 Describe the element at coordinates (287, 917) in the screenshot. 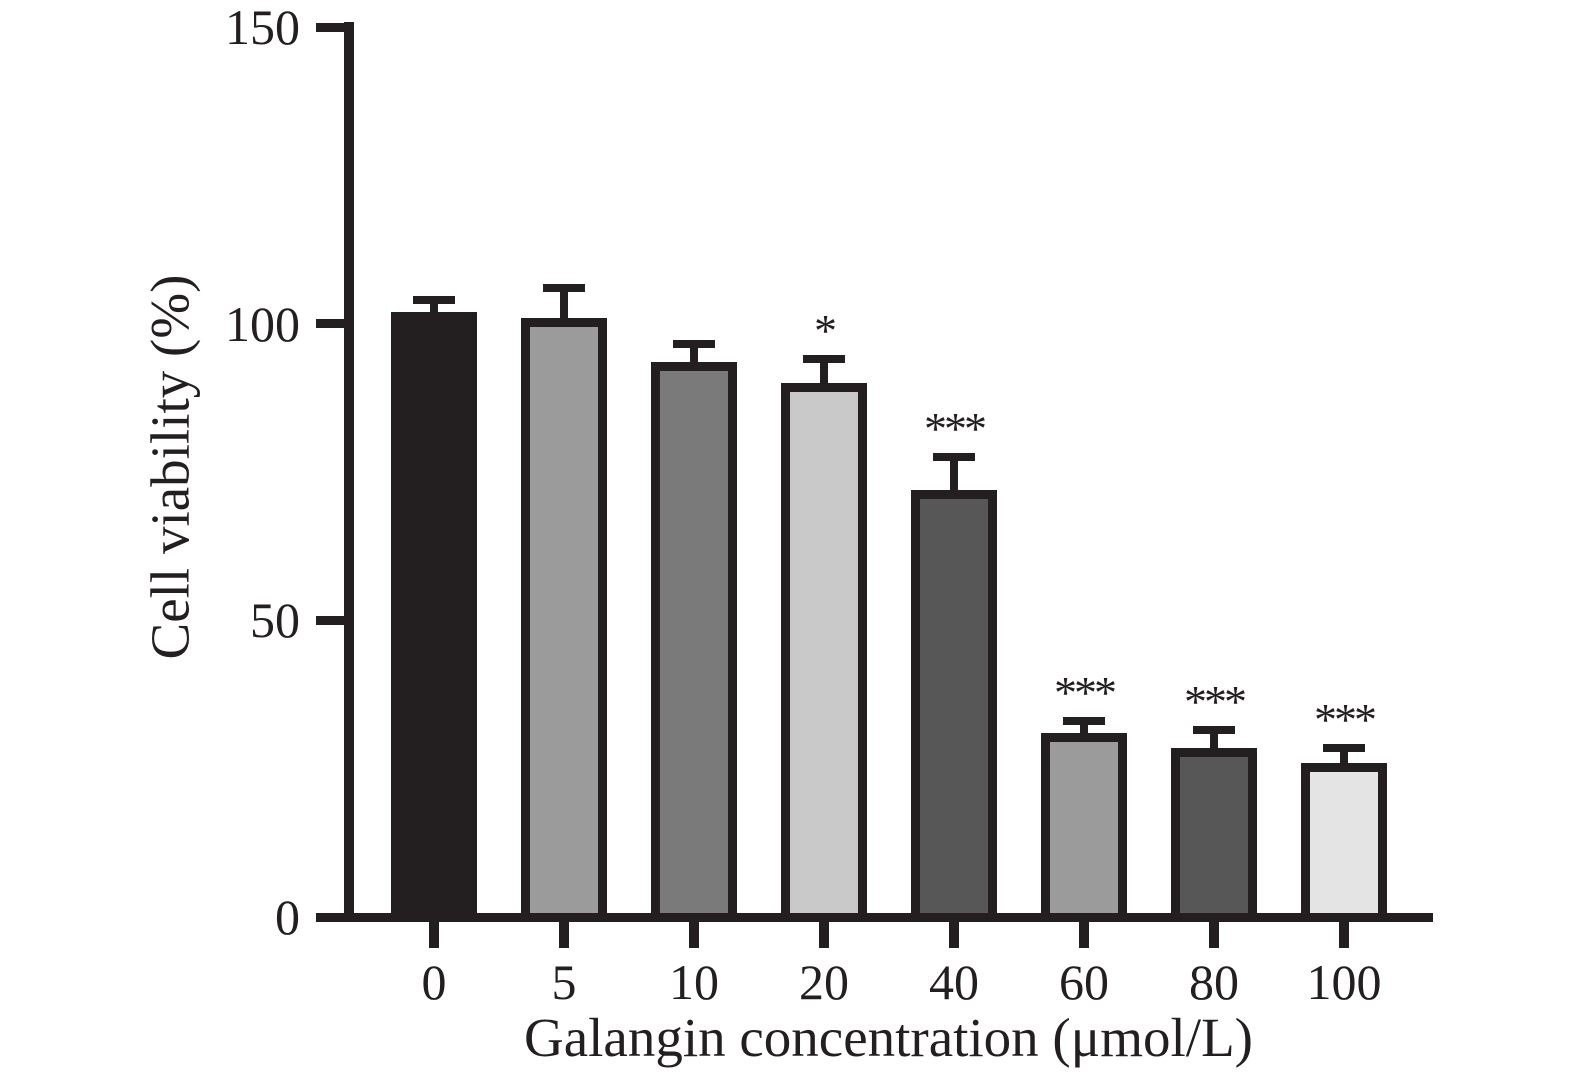

I see `y-tick-label: 0` at that location.